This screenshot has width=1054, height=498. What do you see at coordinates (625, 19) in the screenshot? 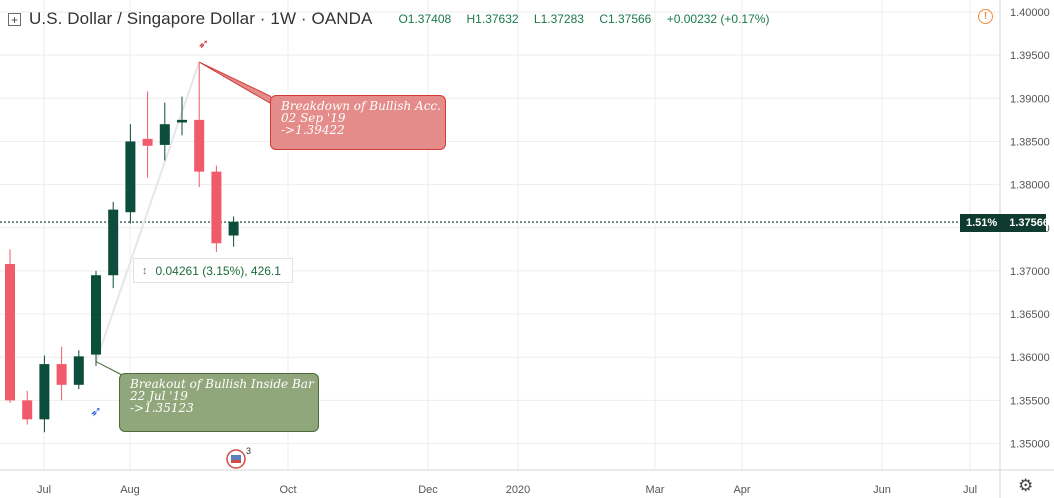
I see `close-value: C1.37566` at bounding box center [625, 19].